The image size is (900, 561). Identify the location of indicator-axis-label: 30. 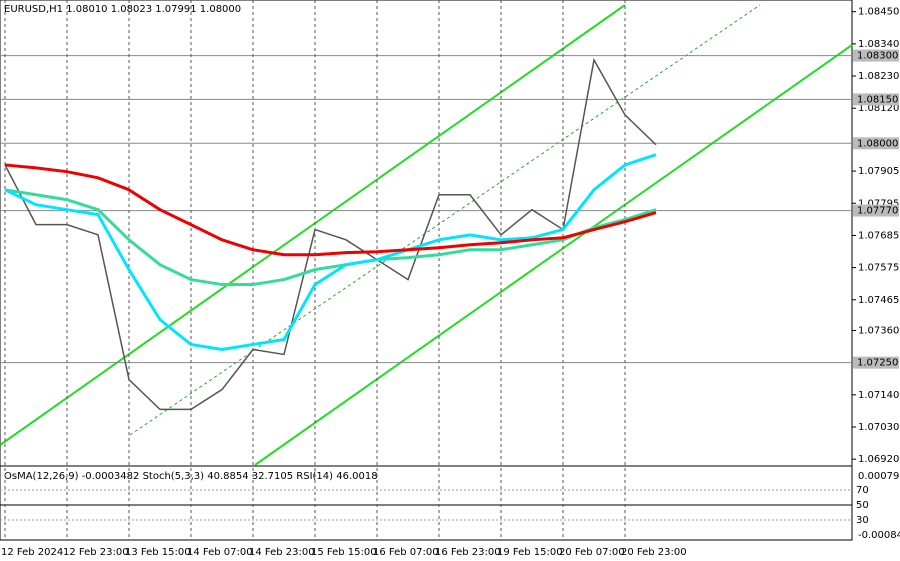
(862, 520).